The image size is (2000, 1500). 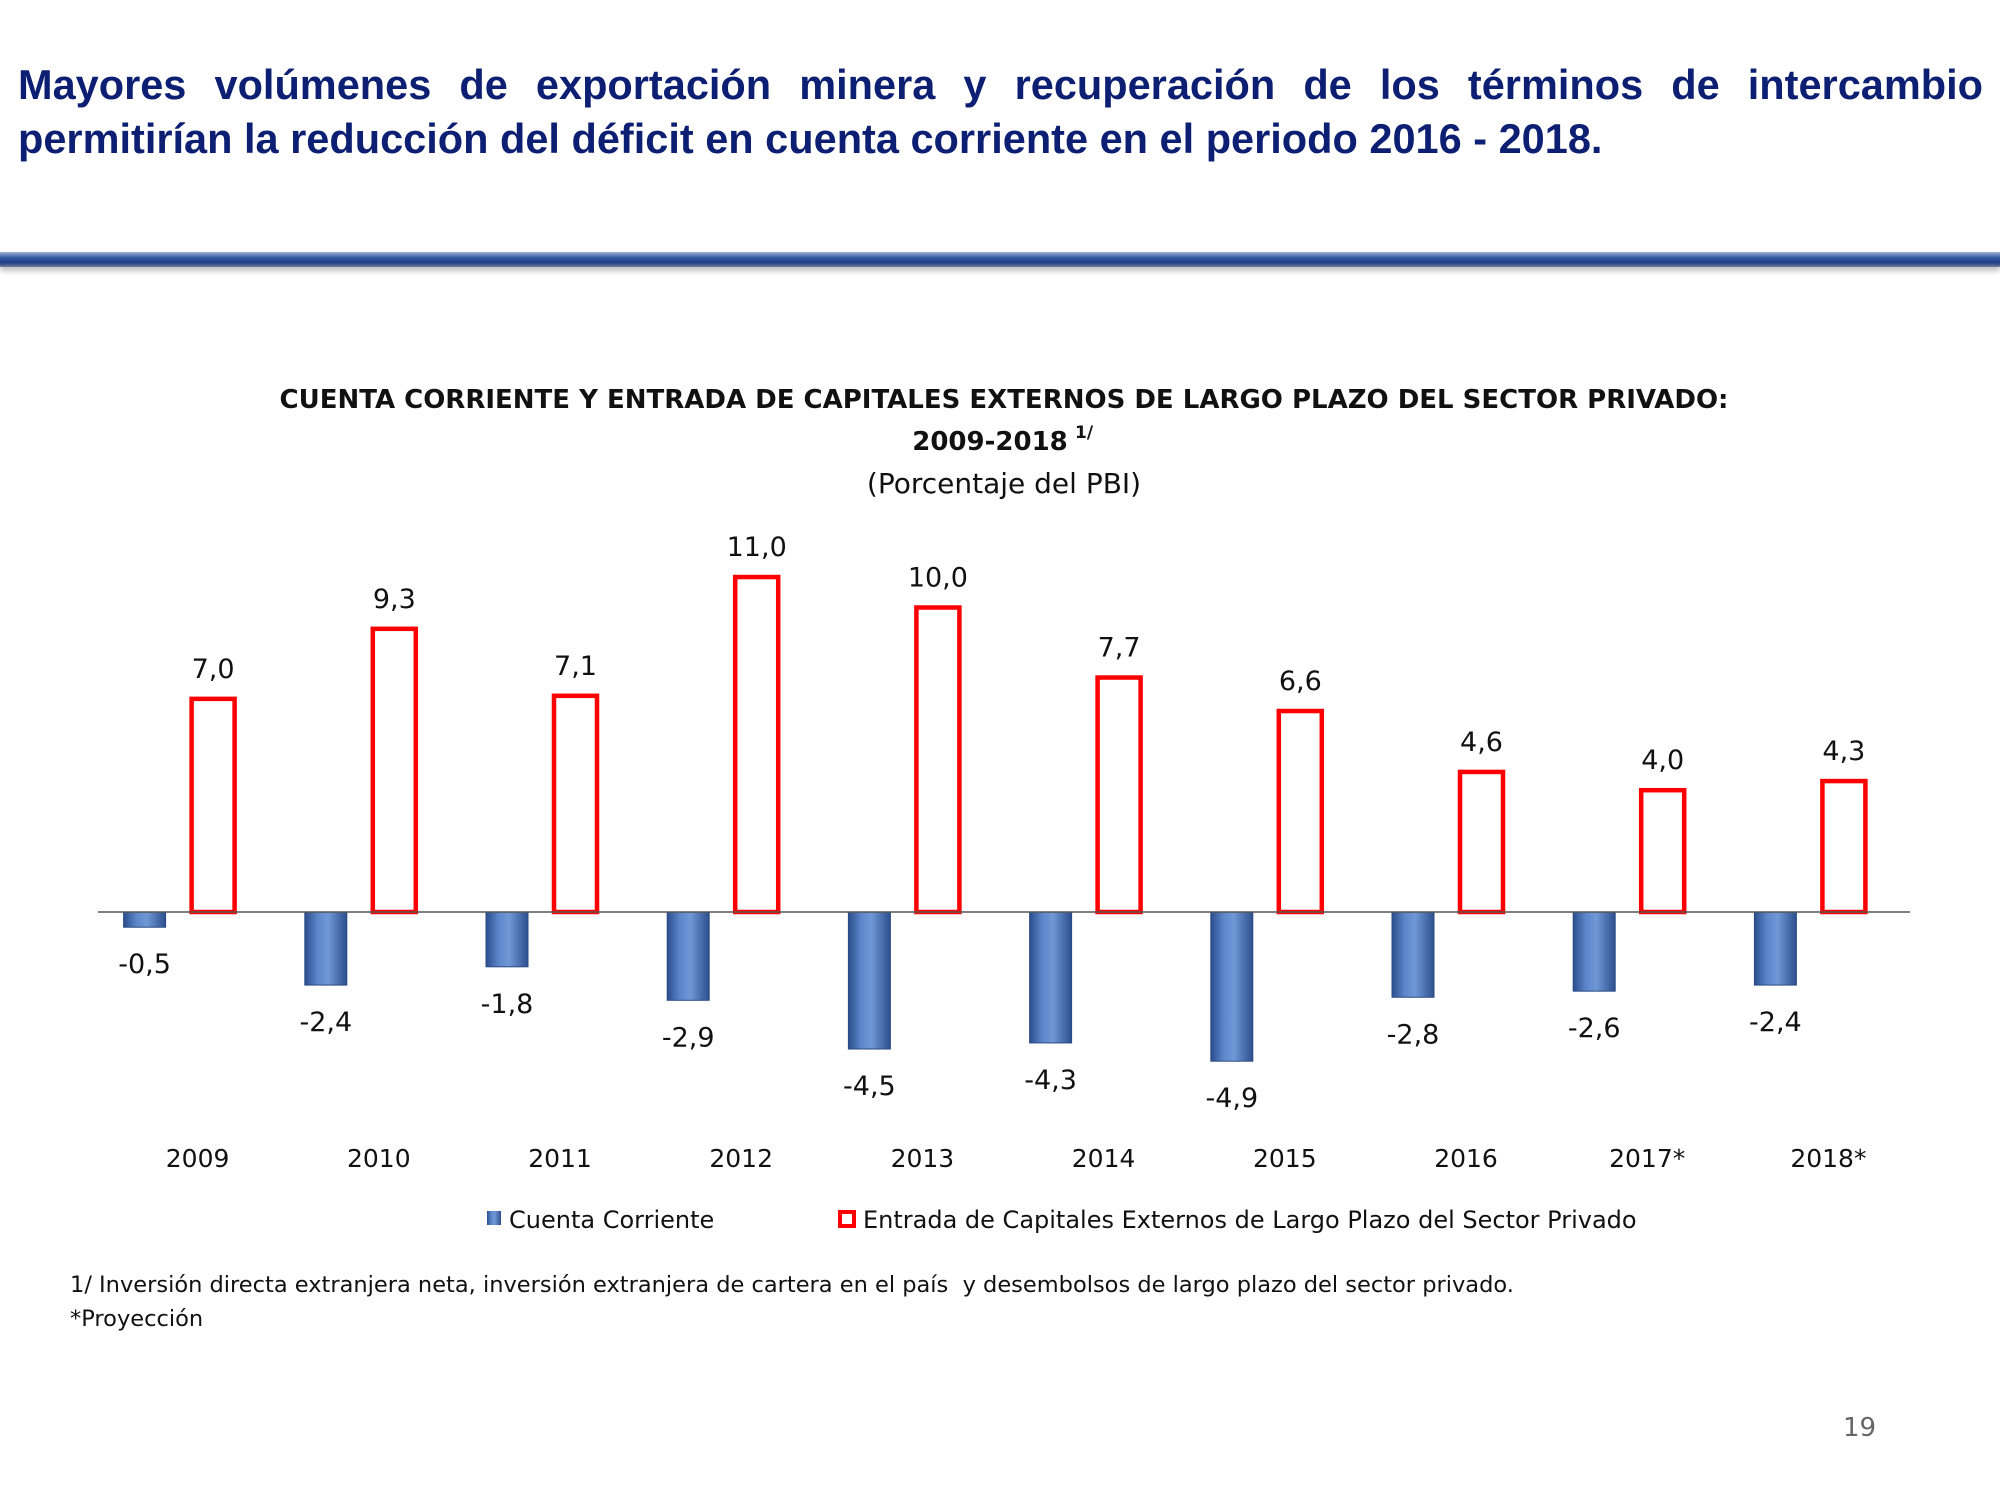 I want to click on bar-cuenta-corriente-2018, so click(x=1775, y=948).